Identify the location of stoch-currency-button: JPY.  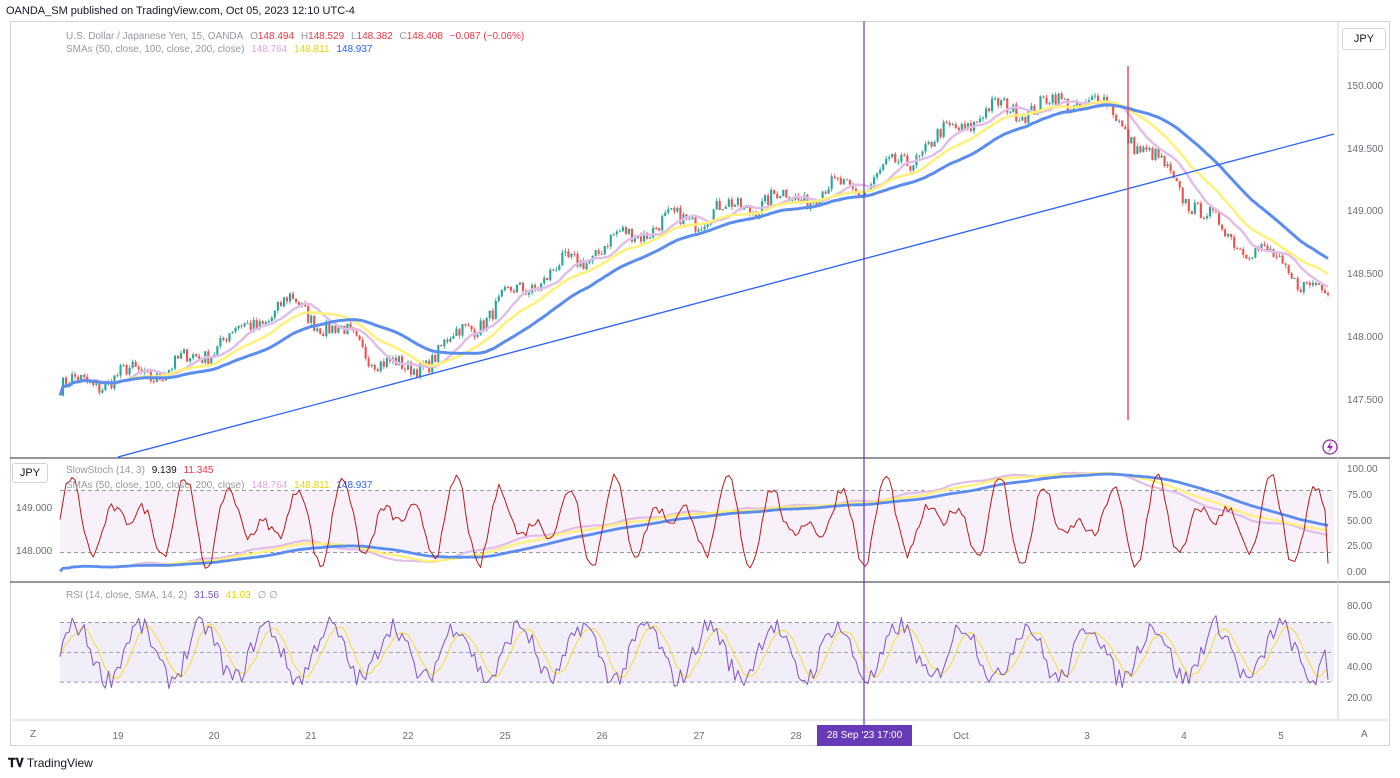
(30, 473).